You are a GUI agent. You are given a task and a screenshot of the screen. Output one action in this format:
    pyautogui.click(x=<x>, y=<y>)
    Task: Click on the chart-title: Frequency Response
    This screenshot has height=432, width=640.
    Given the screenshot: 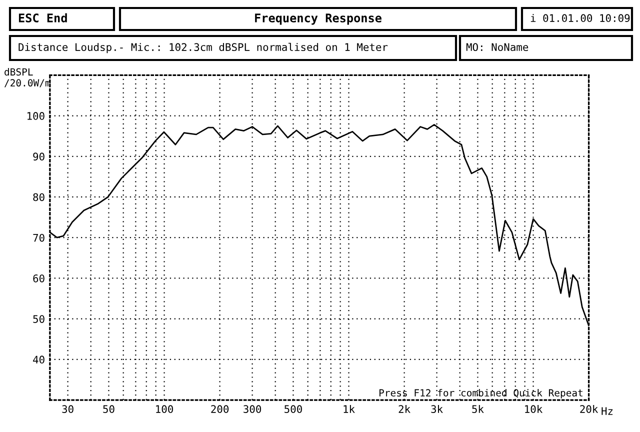 What is the action you would take?
    pyautogui.click(x=318, y=19)
    